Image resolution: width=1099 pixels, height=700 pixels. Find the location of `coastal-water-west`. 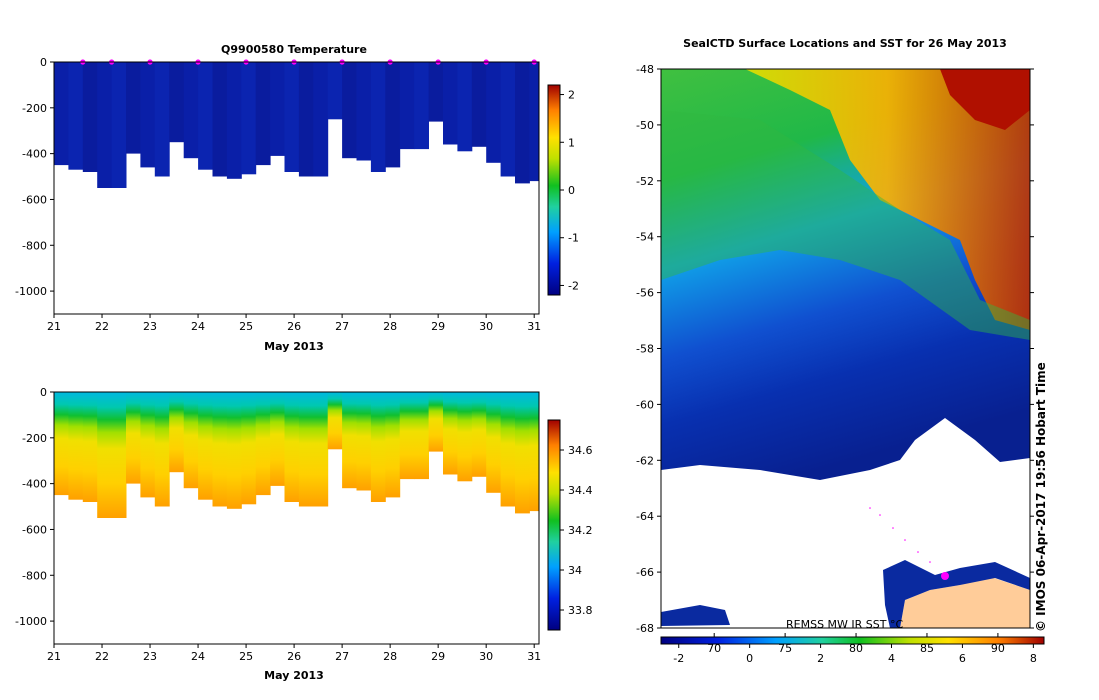

coastal-water-west is located at coordinates (695, 615).